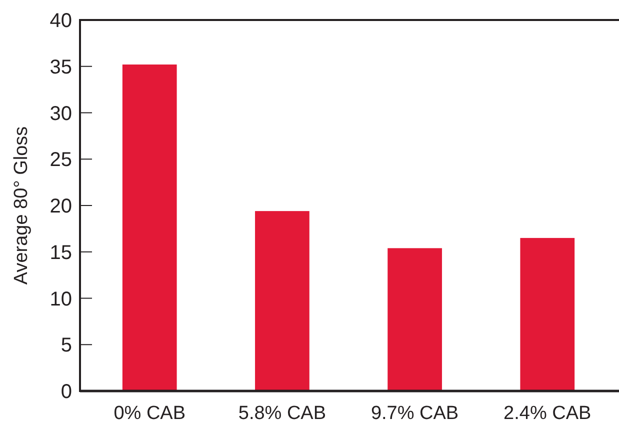 The width and height of the screenshot is (619, 425). What do you see at coordinates (61, 67) in the screenshot?
I see `y-tick-label: 35` at bounding box center [61, 67].